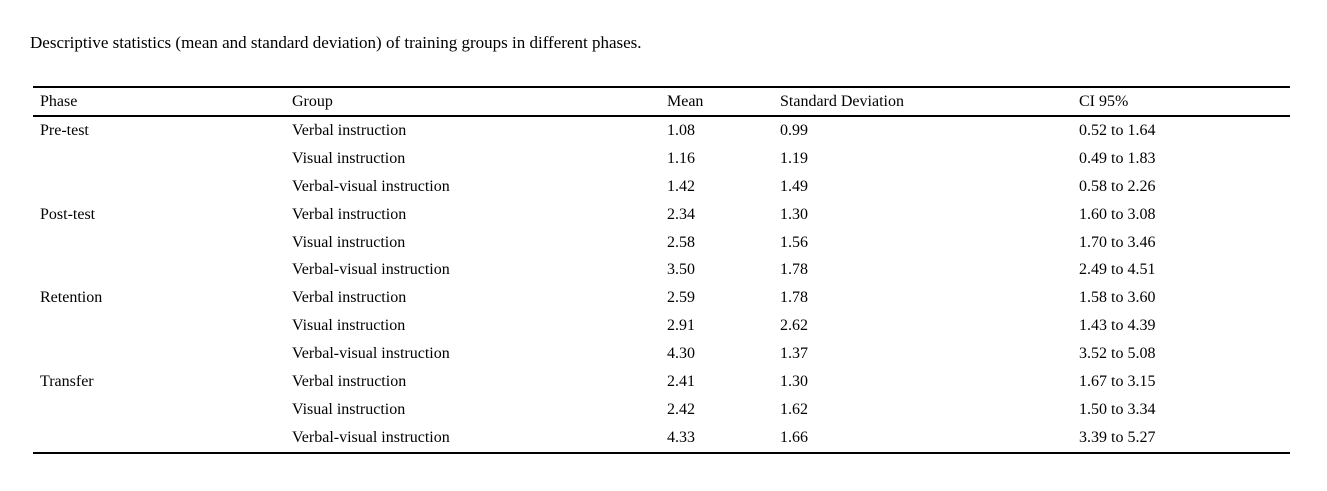 This screenshot has height=491, width=1327. What do you see at coordinates (794, 158) in the screenshot?
I see `cell-standard-deviation: 1.19` at bounding box center [794, 158].